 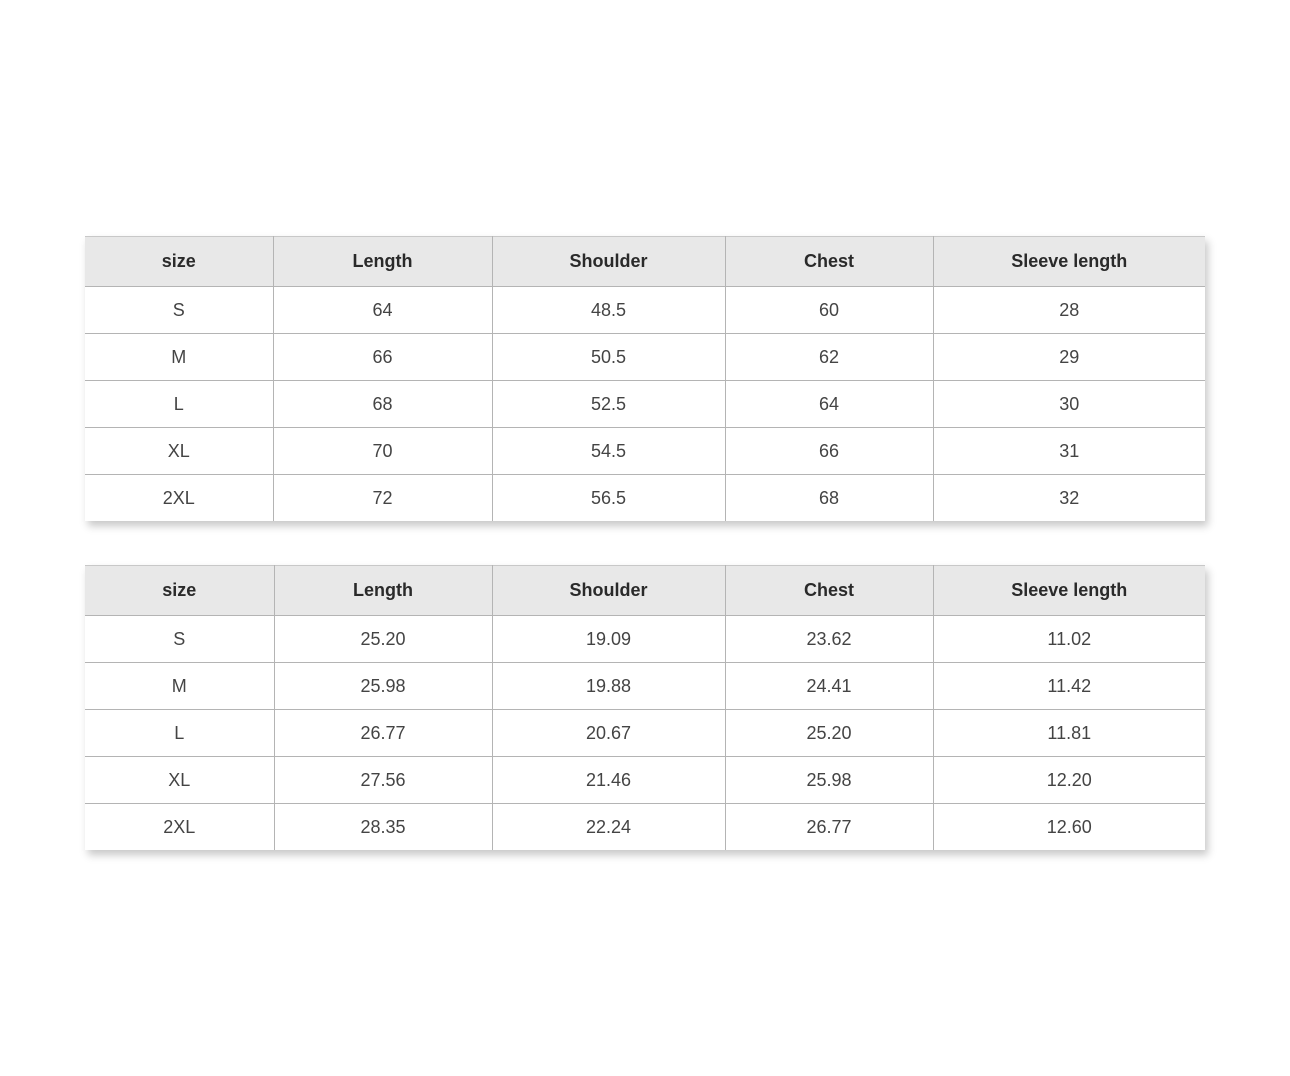 What do you see at coordinates (608, 357) in the screenshot?
I see `measurement-cell: 50.5` at bounding box center [608, 357].